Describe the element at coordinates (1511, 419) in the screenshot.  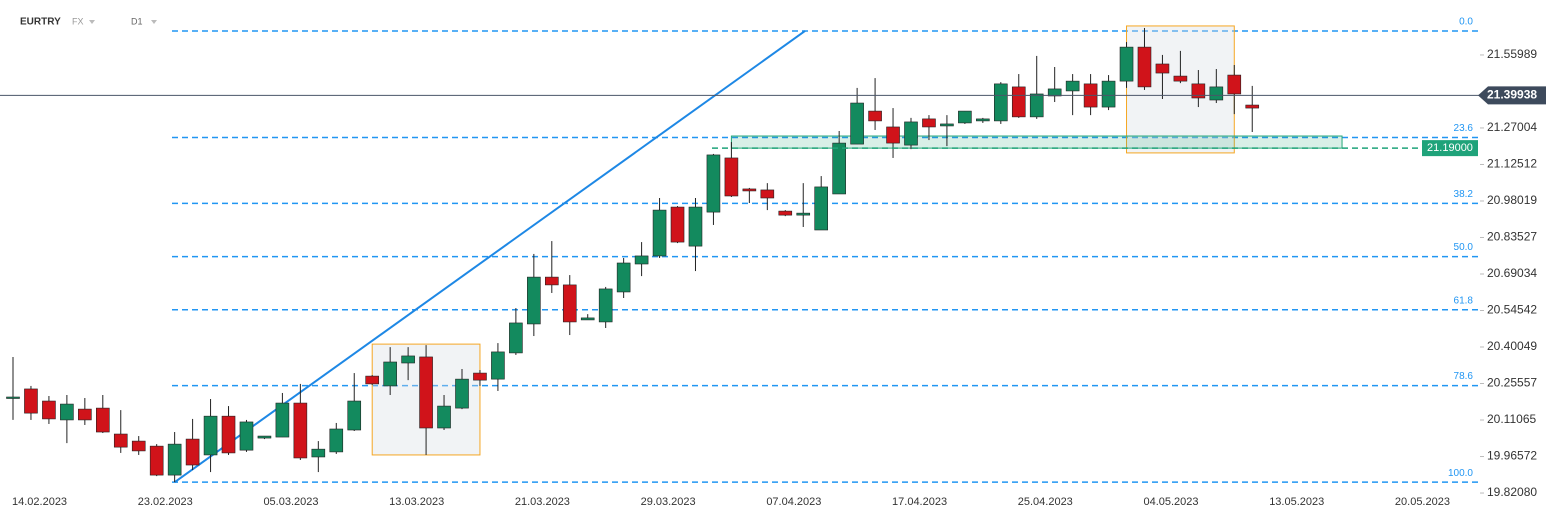
I see `y-tick-label: 20.11065` at that location.